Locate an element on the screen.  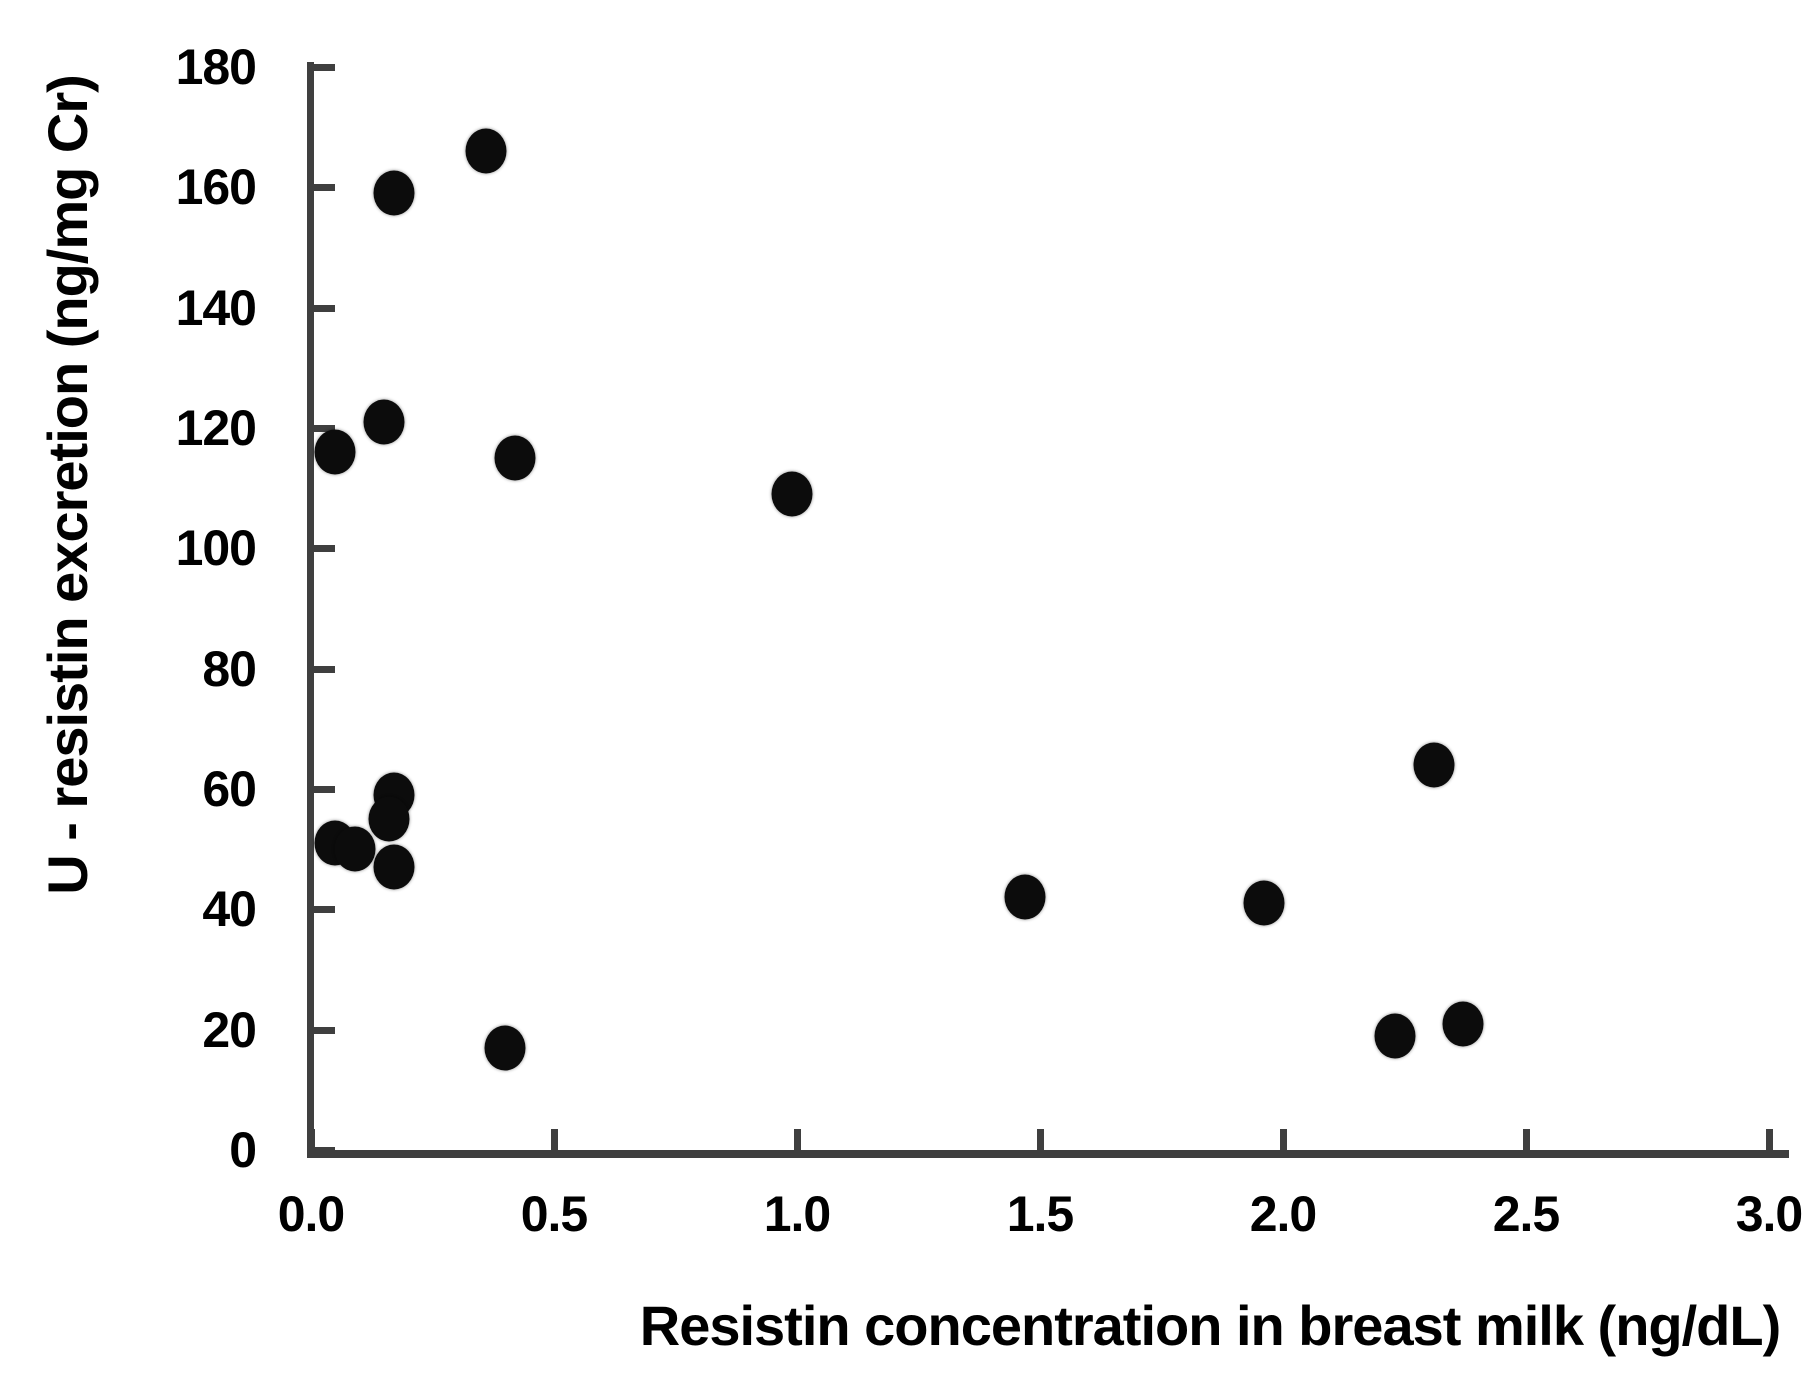
y-tick-label: 40 is located at coordinates (229, 909).